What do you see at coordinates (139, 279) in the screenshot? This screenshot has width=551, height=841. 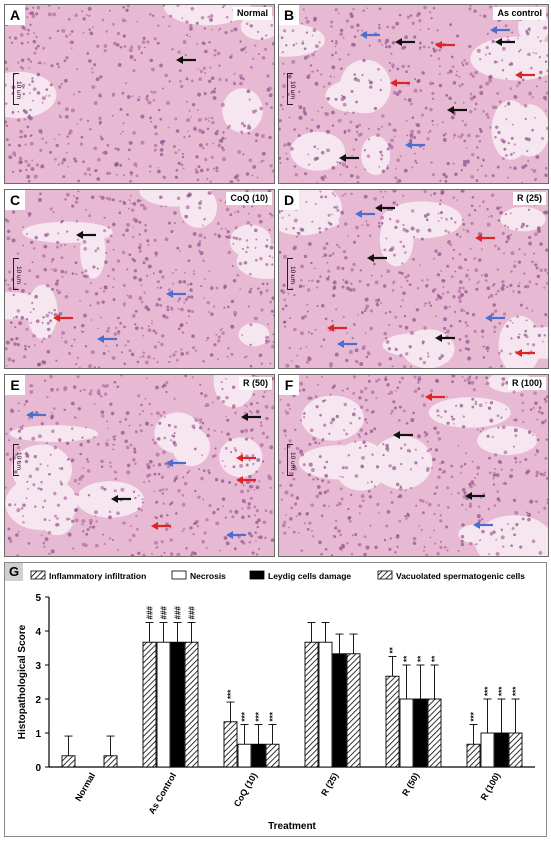 I see `micrograph-panel-c: C CoQ (10) 10 um` at bounding box center [139, 279].